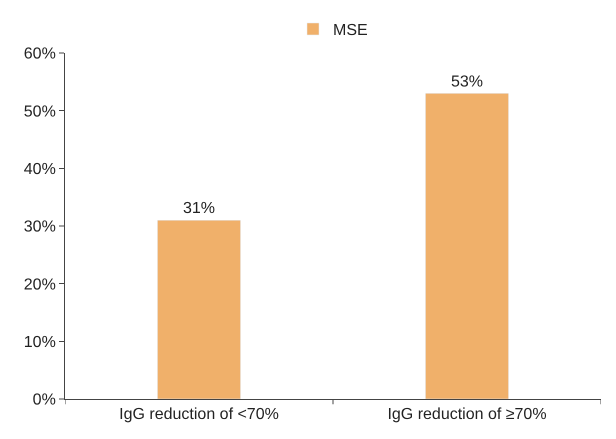 Image resolution: width=616 pixels, height=439 pixels. What do you see at coordinates (40, 227) in the screenshot?
I see `y-tick-label: 30%` at bounding box center [40, 227].